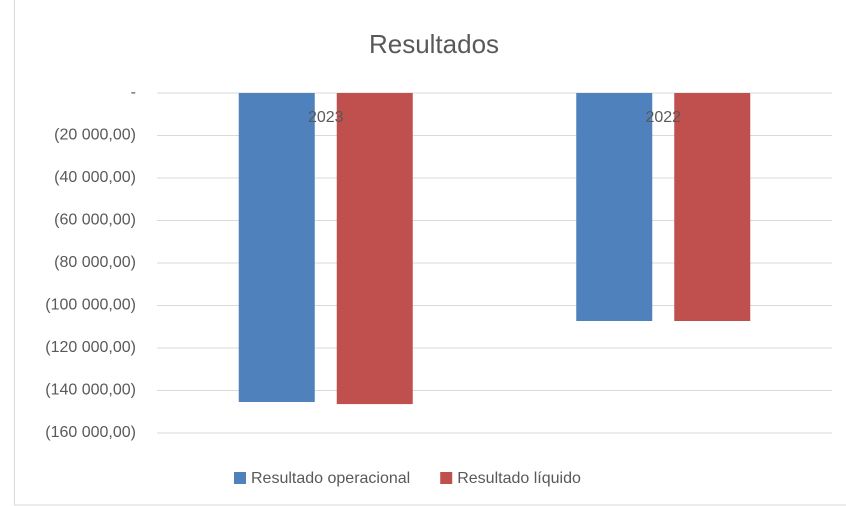  I want to click on y-tick-label: (60 000,00), so click(95, 220).